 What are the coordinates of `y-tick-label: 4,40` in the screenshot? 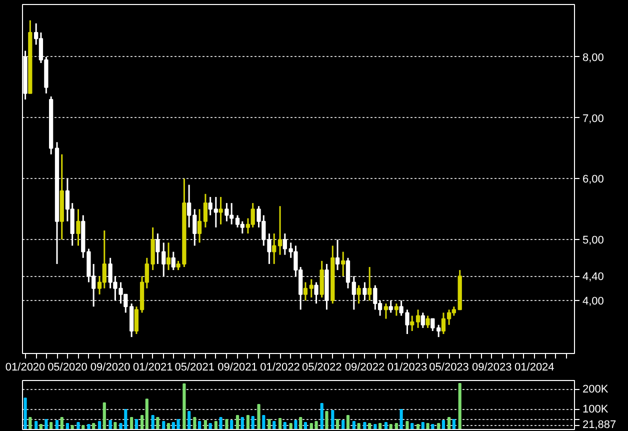 It's located at (593, 277).